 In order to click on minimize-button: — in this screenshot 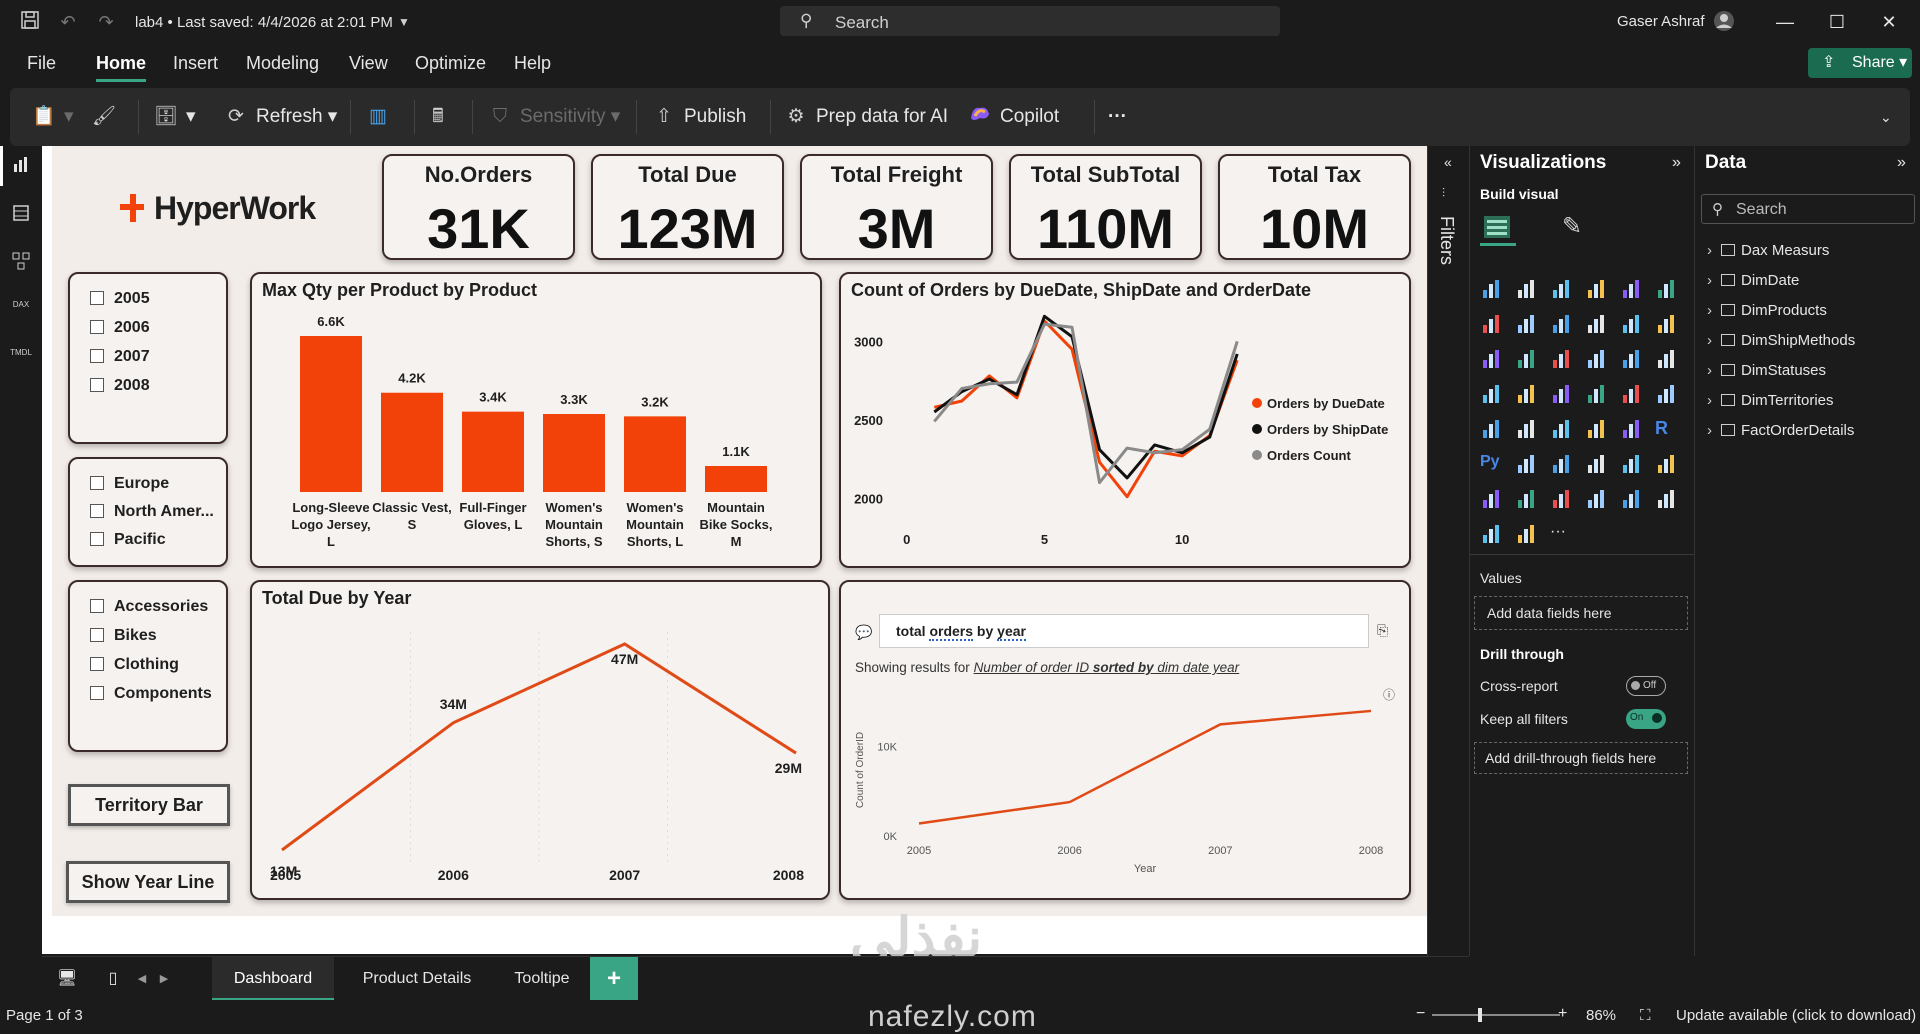, I will do `click(1785, 22)`.